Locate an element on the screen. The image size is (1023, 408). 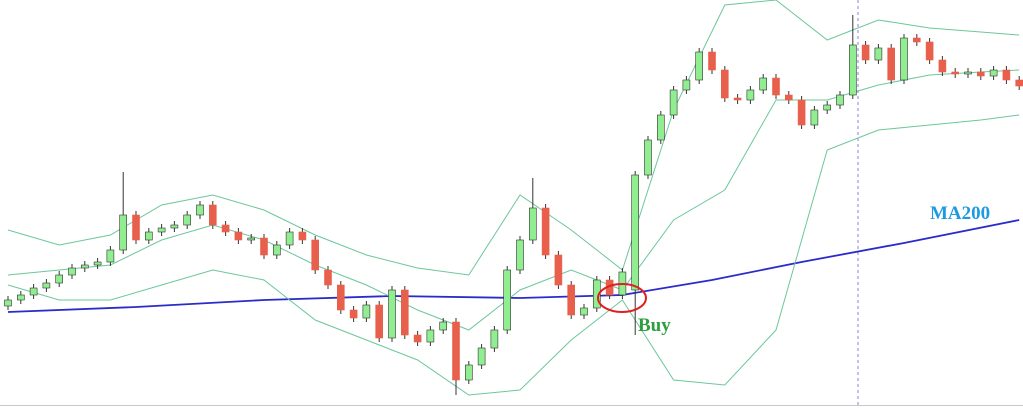
ma-label: MA200 is located at coordinates (960, 213).